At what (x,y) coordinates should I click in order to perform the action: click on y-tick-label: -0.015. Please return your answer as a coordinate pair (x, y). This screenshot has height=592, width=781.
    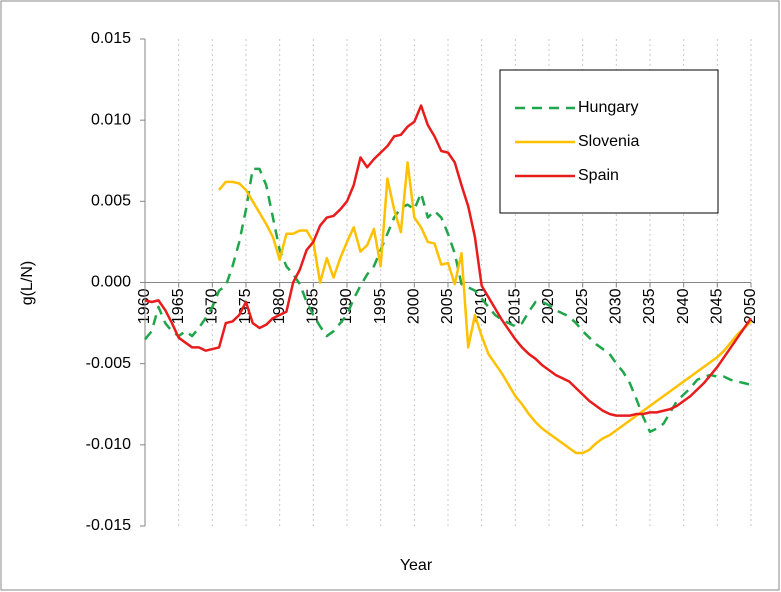
    Looking at the image, I should click on (108, 525).